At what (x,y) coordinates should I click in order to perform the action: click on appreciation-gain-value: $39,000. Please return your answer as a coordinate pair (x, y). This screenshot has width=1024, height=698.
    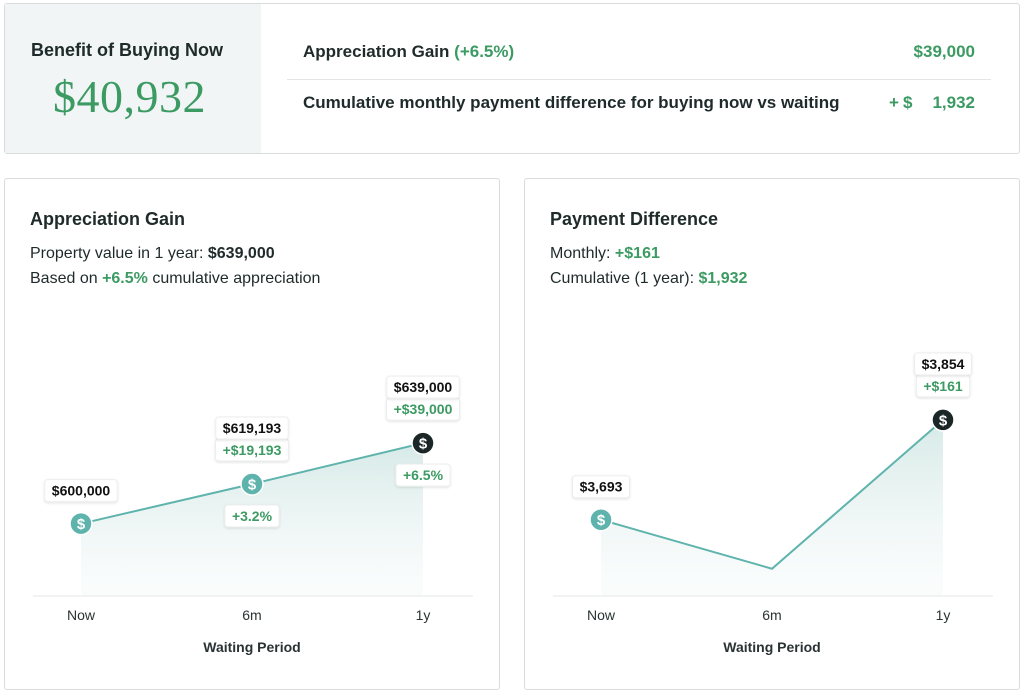
    Looking at the image, I should click on (944, 51).